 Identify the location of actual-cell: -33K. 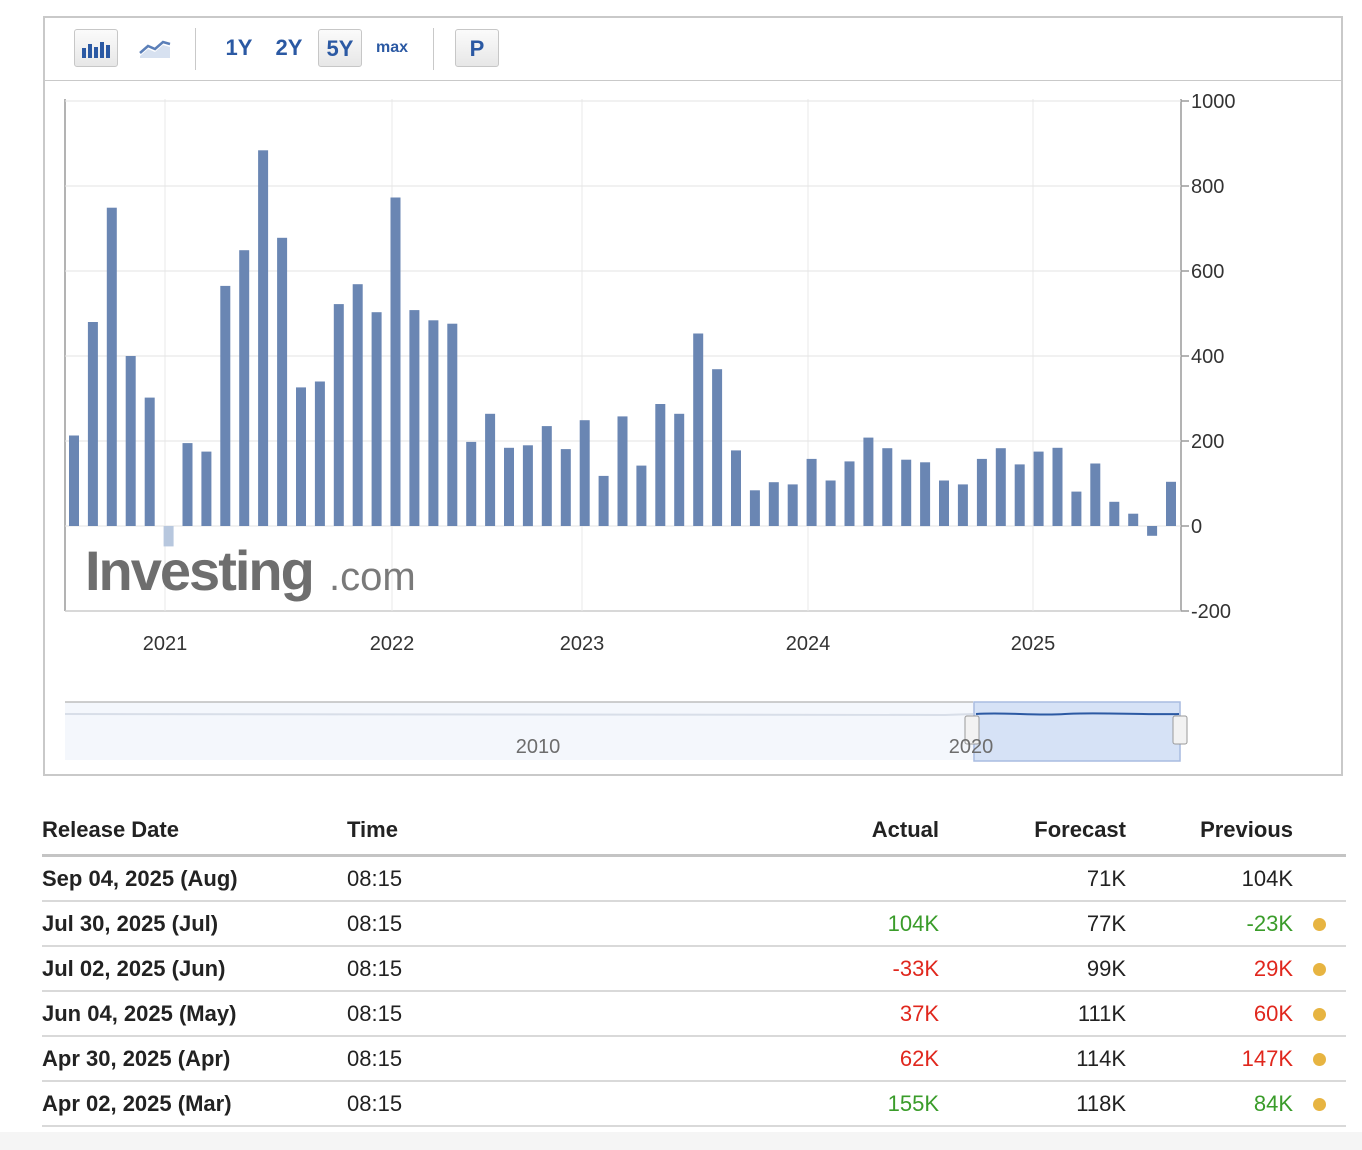
(848, 969).